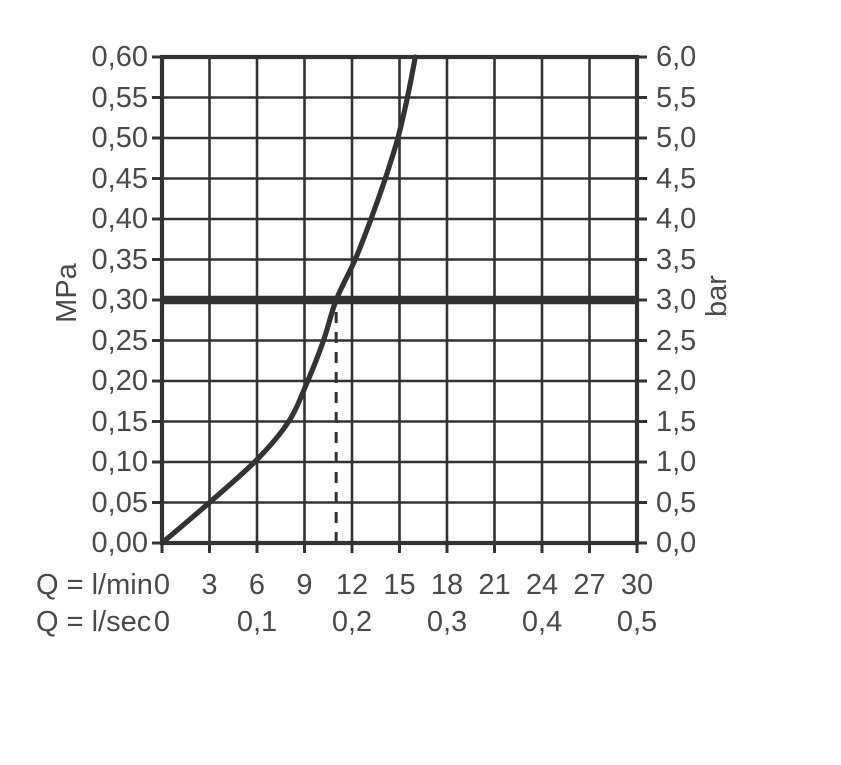 This screenshot has width=841, height=765. I want to click on bar-tick-label: 5,5, so click(676, 97).